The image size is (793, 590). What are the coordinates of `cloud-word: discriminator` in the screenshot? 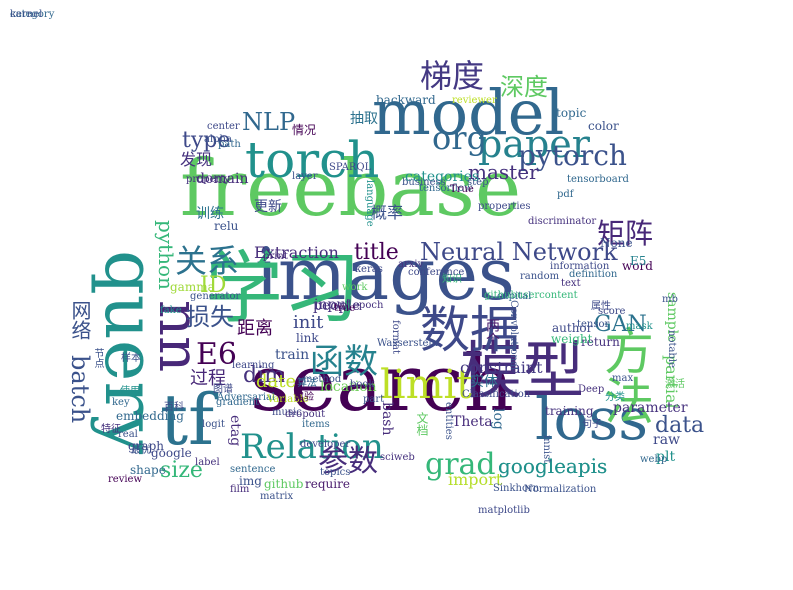 It's located at (562, 221).